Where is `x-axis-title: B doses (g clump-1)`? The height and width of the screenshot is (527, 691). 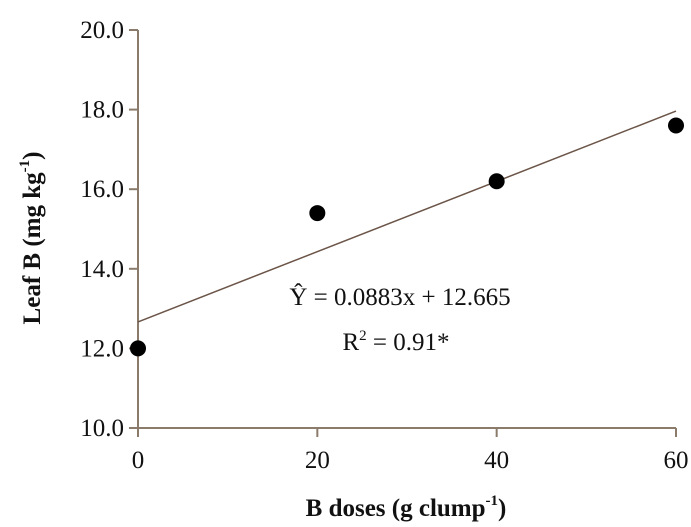
x-axis-title: B doses (g clump-1) is located at coordinates (406, 507).